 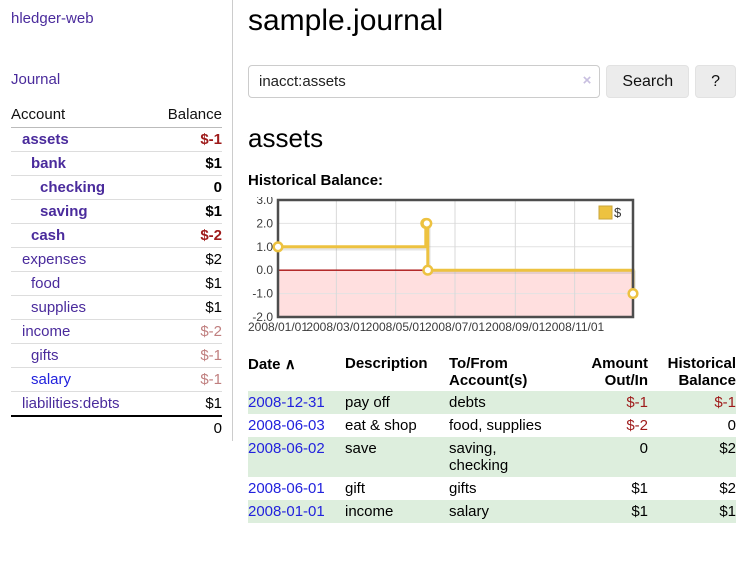 What do you see at coordinates (45, 139) in the screenshot?
I see `account-link: assets` at bounding box center [45, 139].